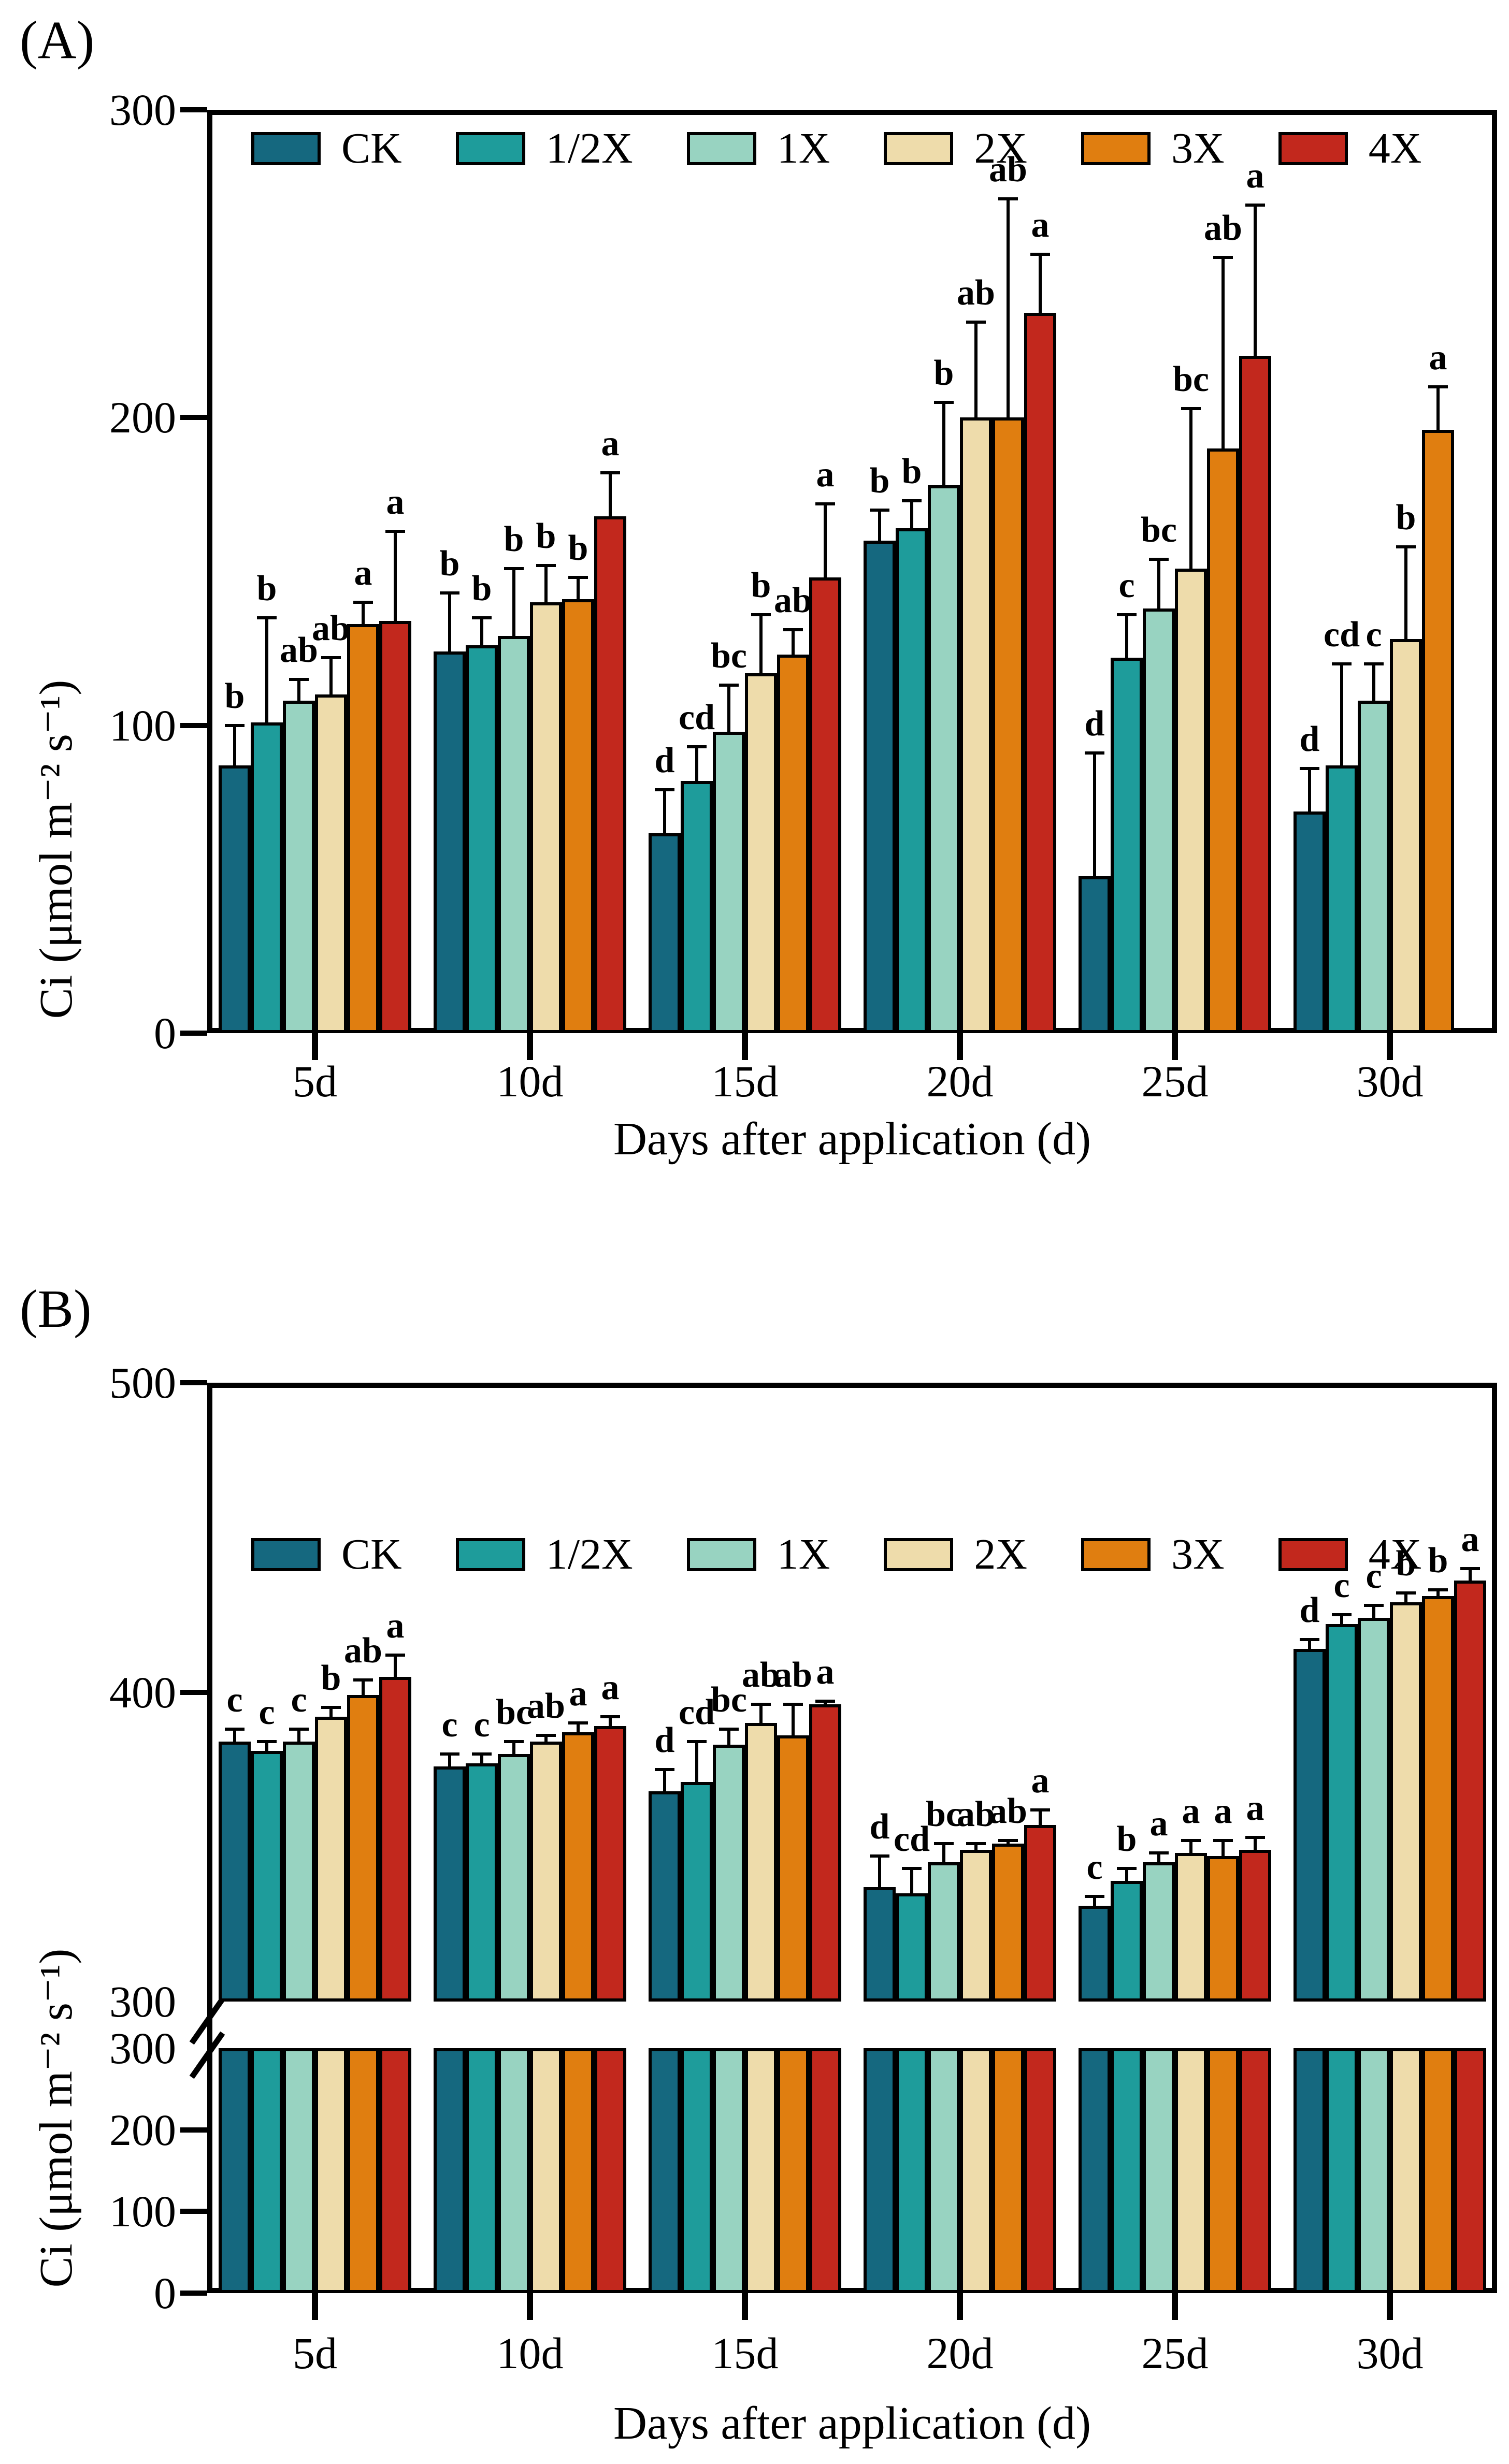  What do you see at coordinates (315, 1081) in the screenshot?
I see `x-tick-label: 5d` at bounding box center [315, 1081].